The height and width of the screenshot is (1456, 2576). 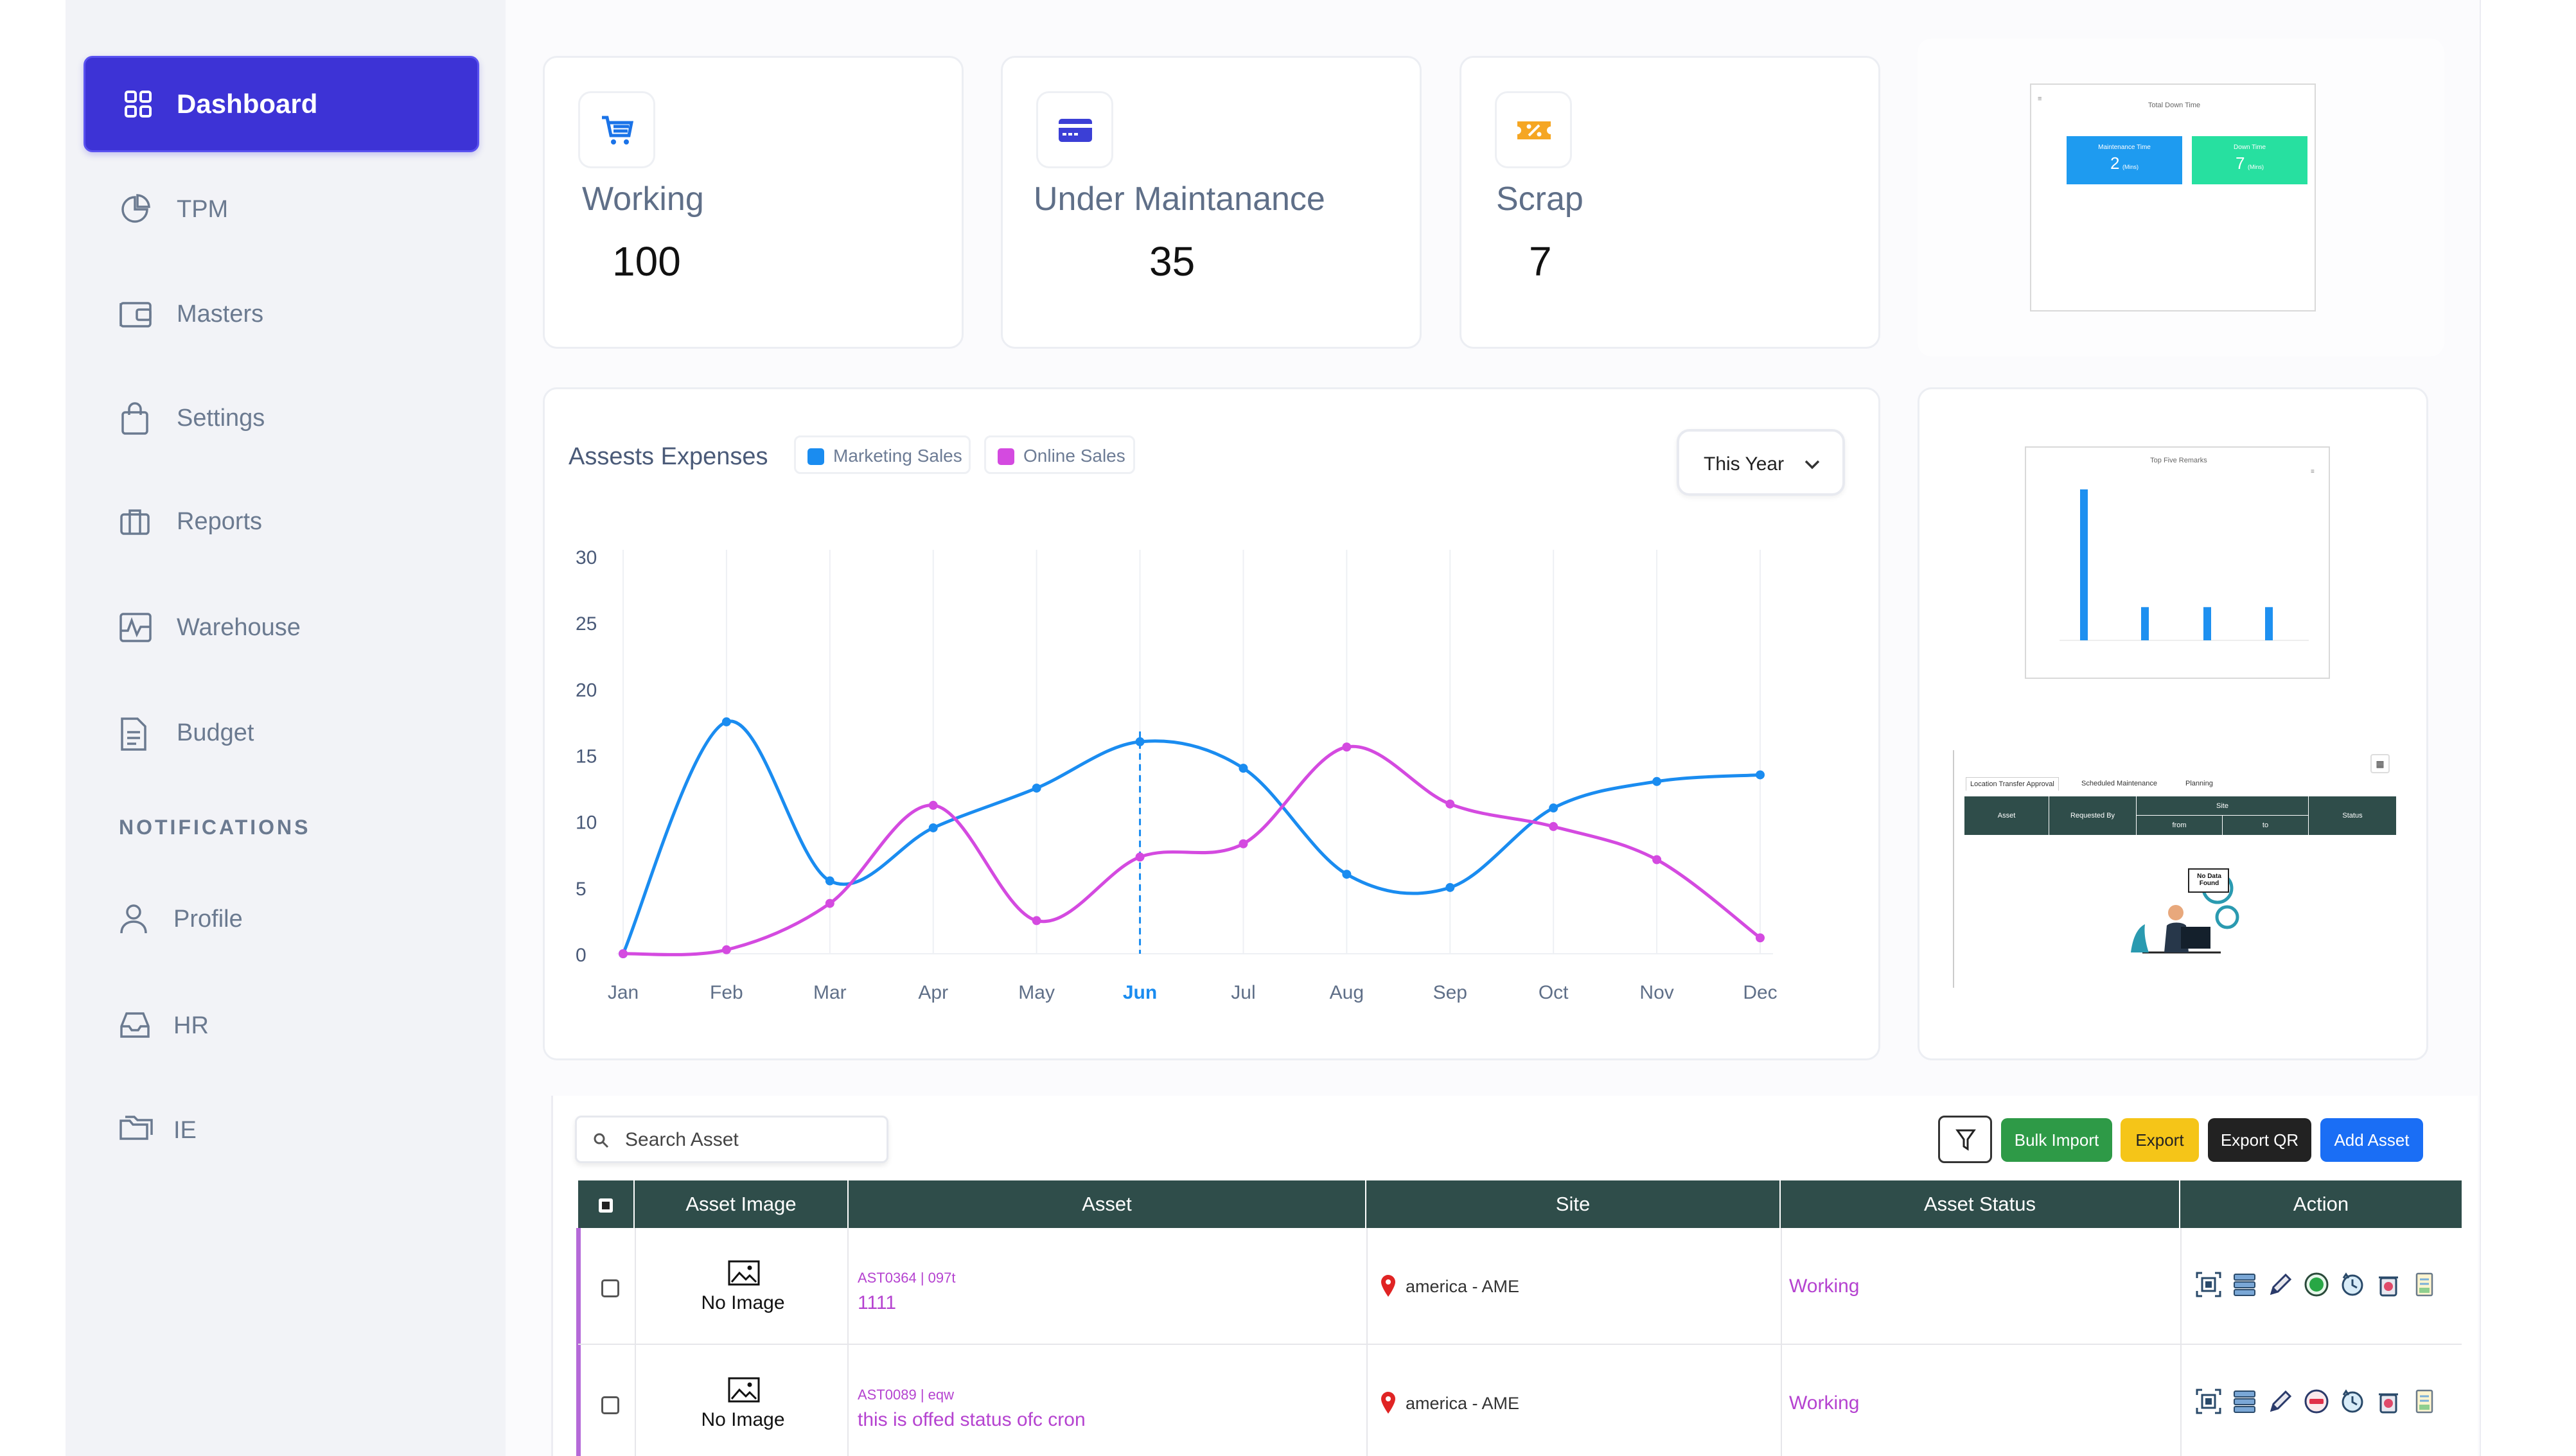 What do you see at coordinates (2207, 624) in the screenshot?
I see `bar` at bounding box center [2207, 624].